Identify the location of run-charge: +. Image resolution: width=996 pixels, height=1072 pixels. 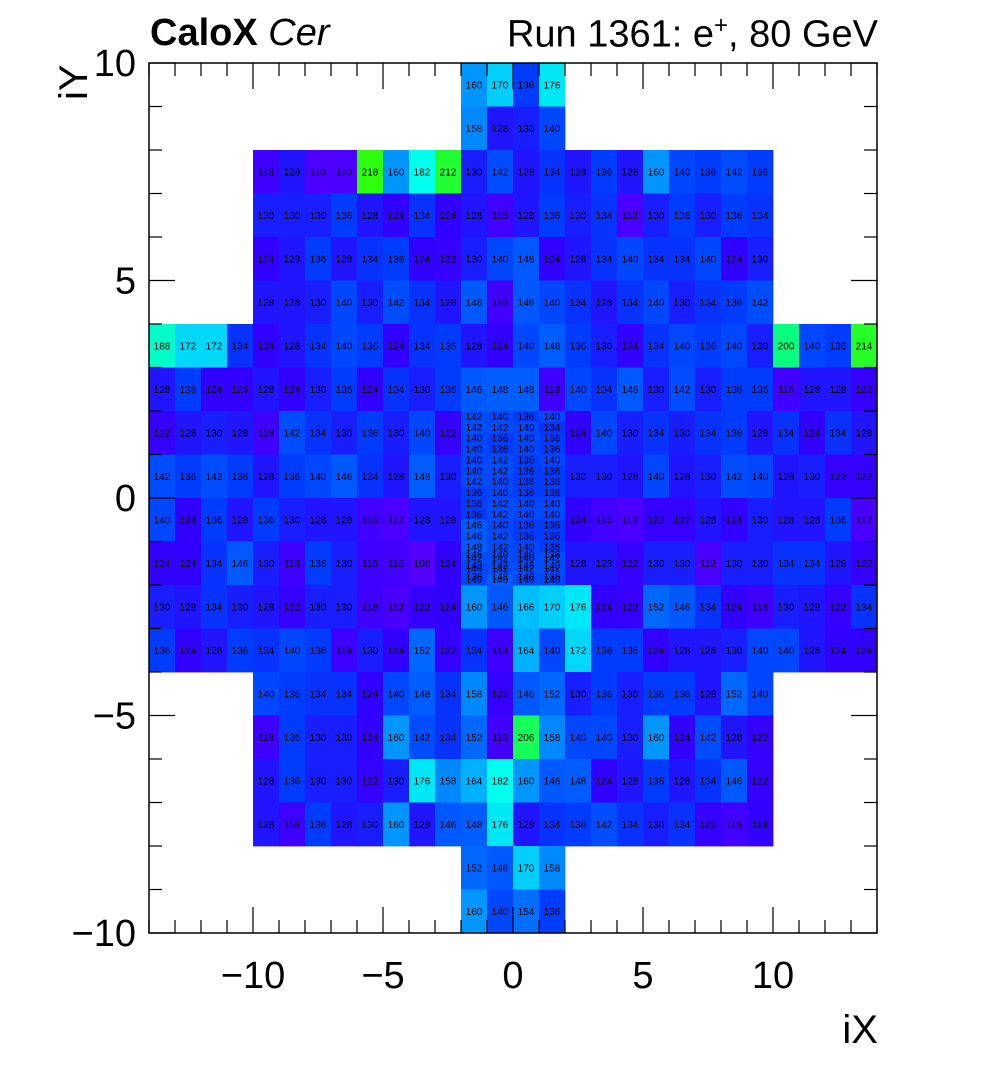
(721, 25).